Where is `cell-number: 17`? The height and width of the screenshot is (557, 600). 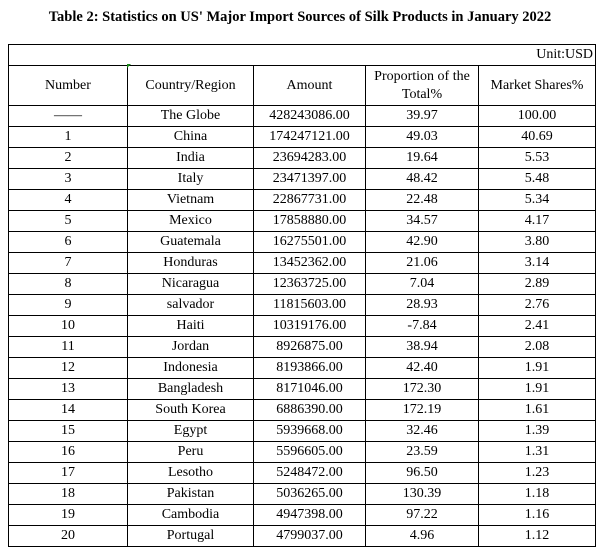 cell-number: 17 is located at coordinates (68, 473).